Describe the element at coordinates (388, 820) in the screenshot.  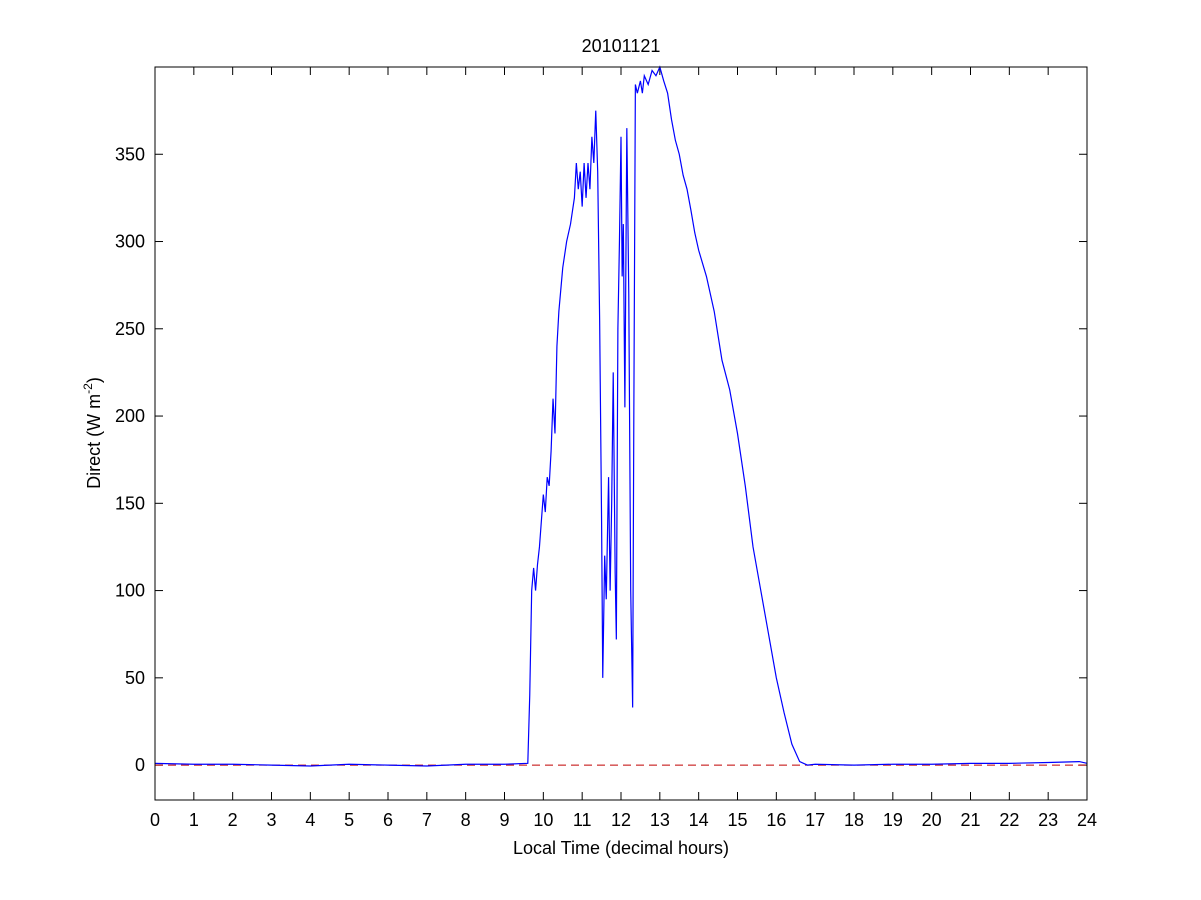
I see `x-tick-label: 6` at that location.